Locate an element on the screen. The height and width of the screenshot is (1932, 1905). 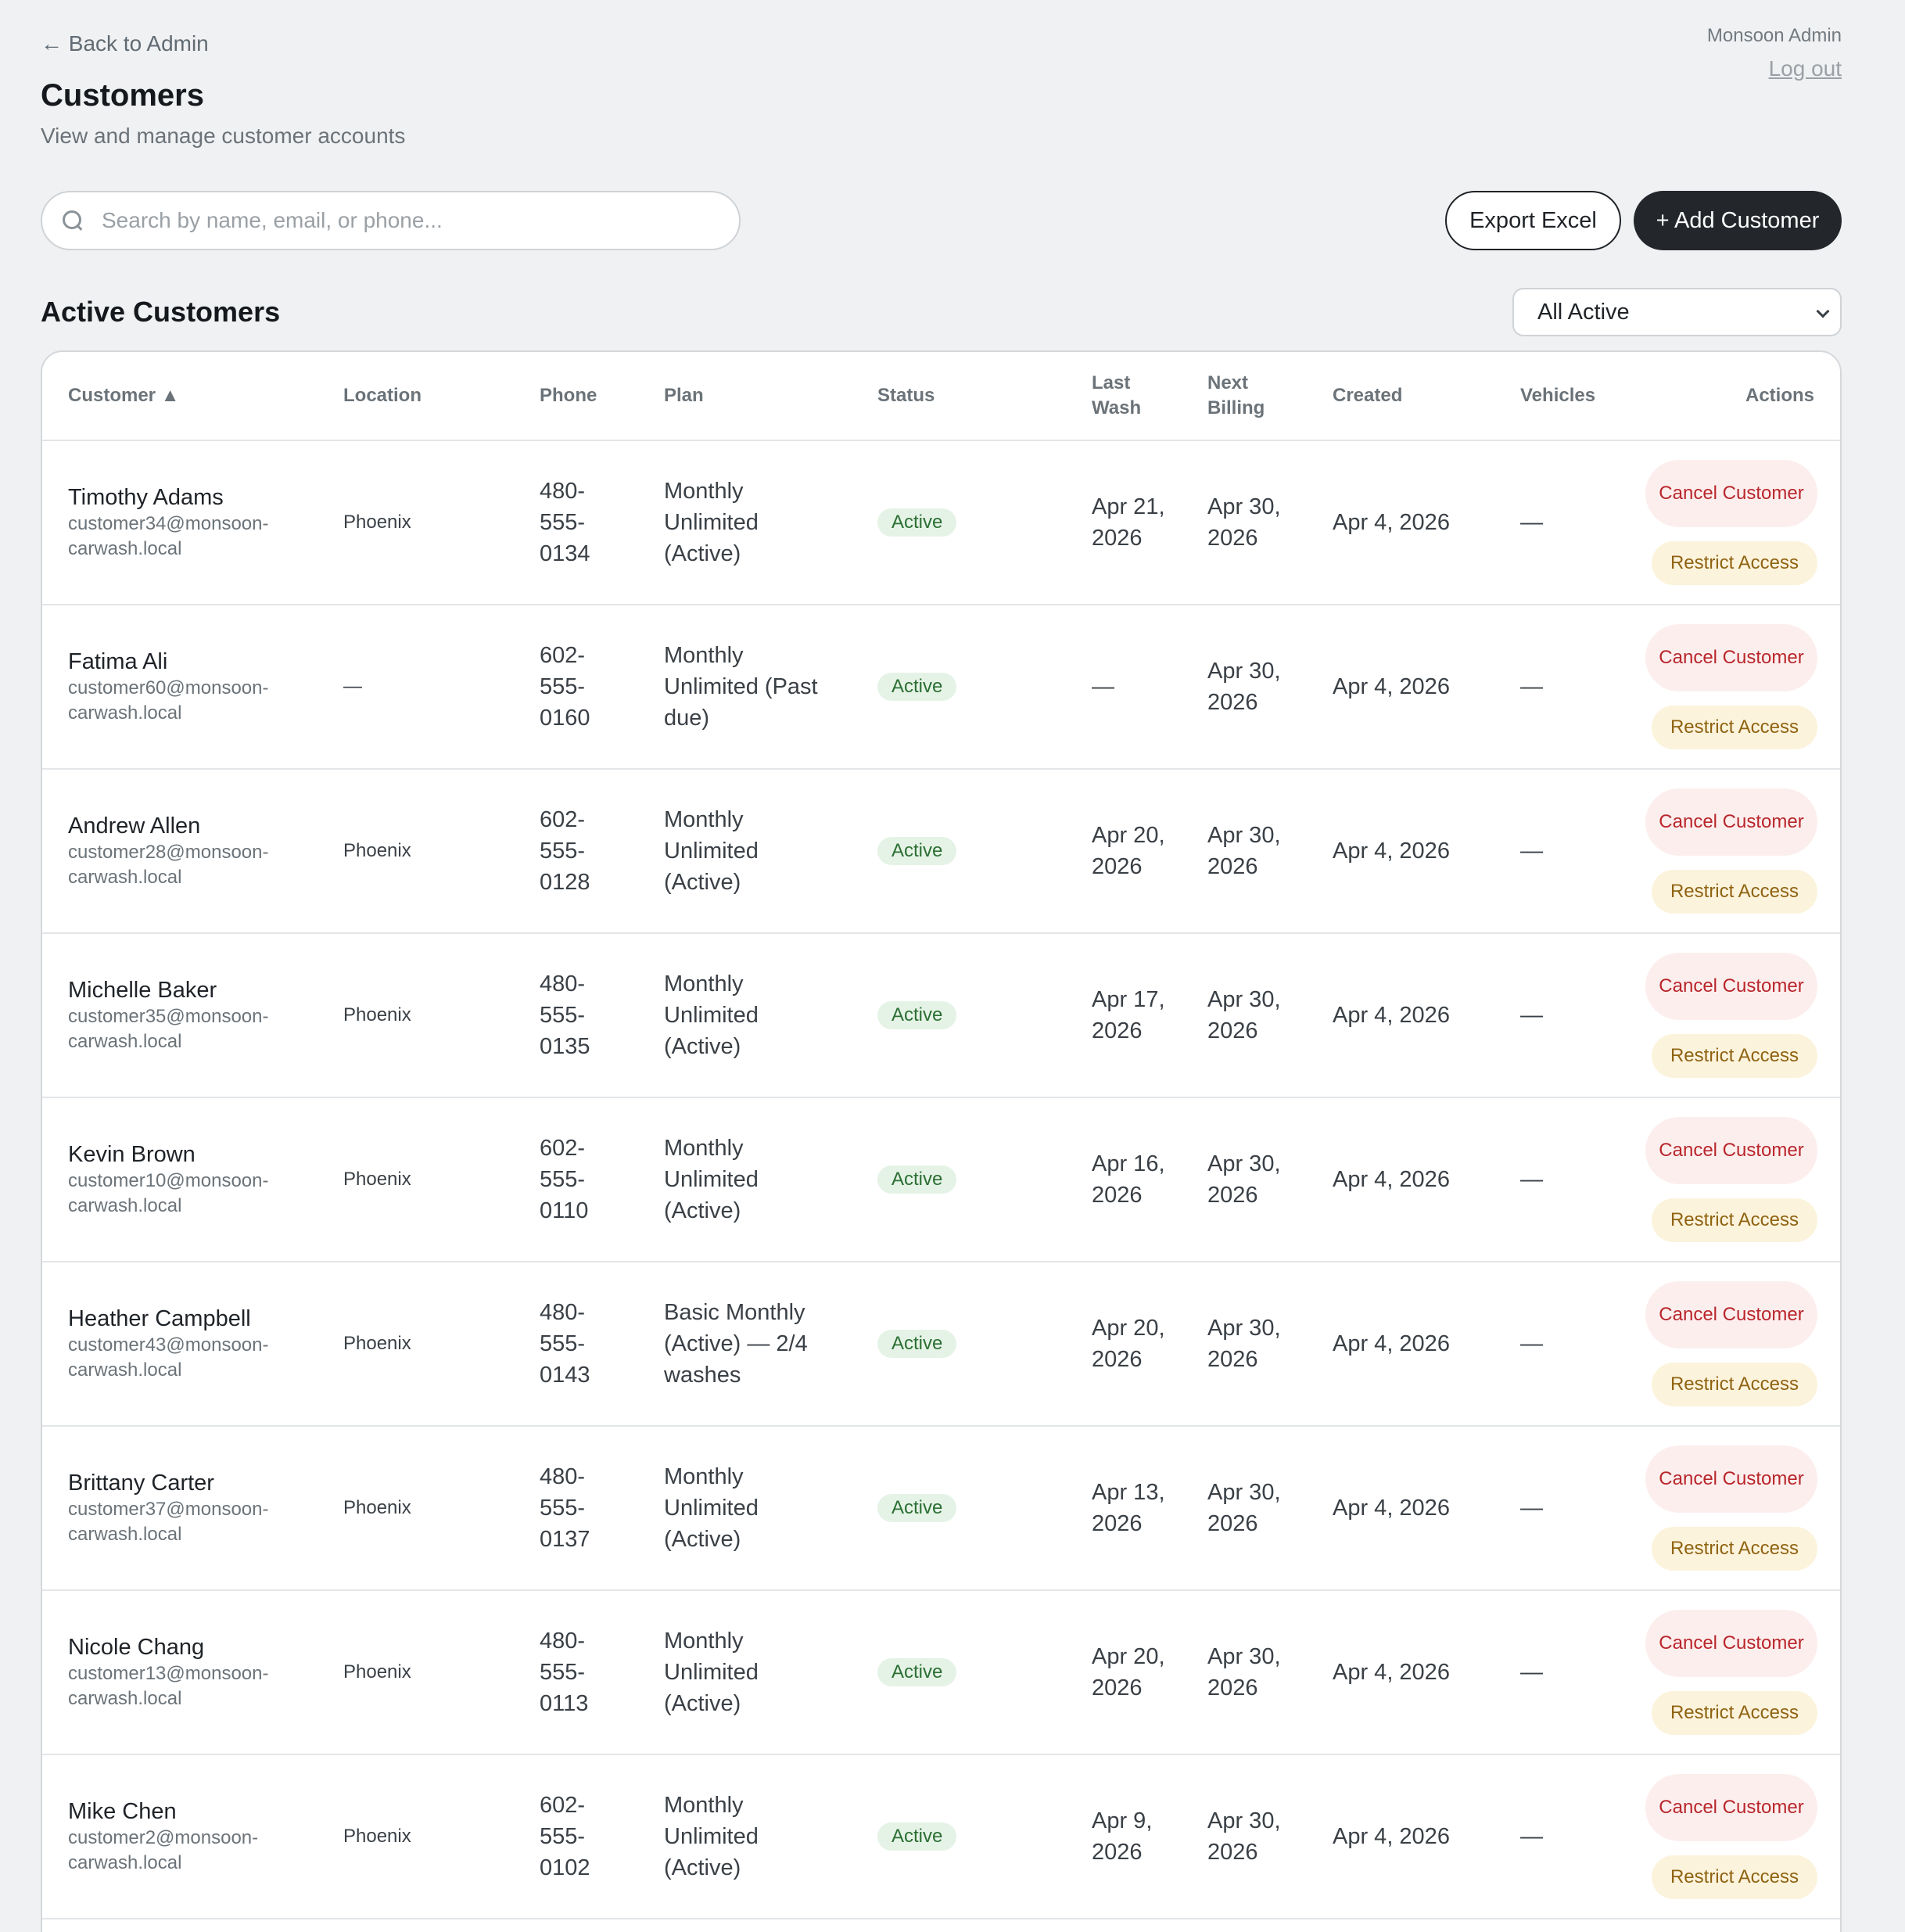
status-filter-value: All Active is located at coordinates (1584, 312).